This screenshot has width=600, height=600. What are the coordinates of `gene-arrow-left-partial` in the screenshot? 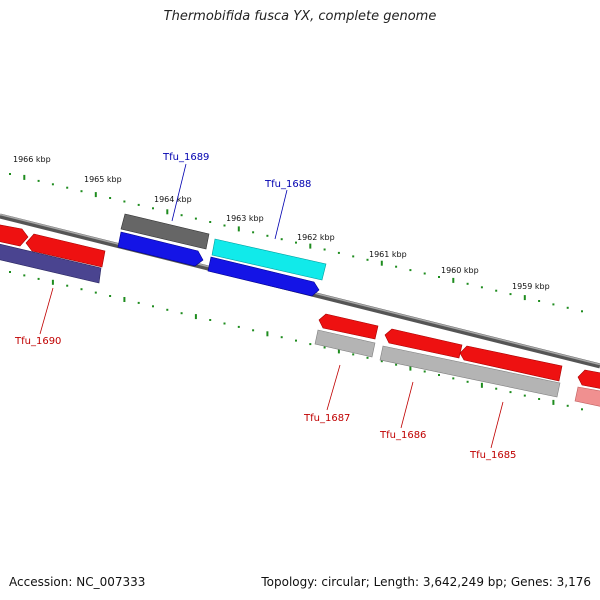 It's located at (14, 235).